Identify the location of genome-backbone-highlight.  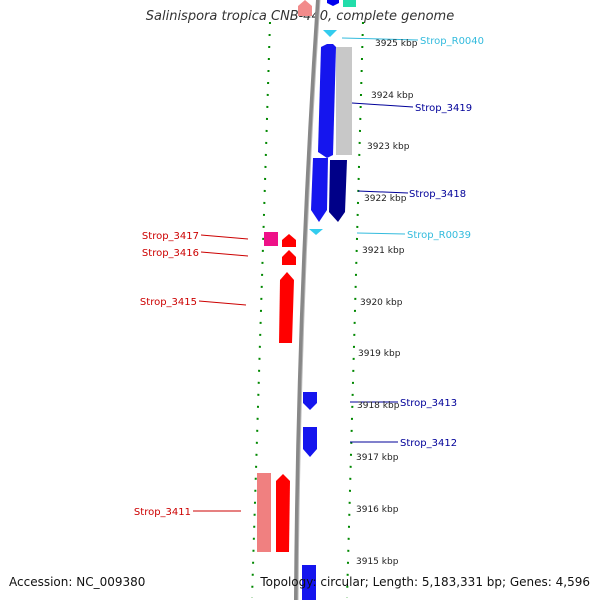
(309, 300).